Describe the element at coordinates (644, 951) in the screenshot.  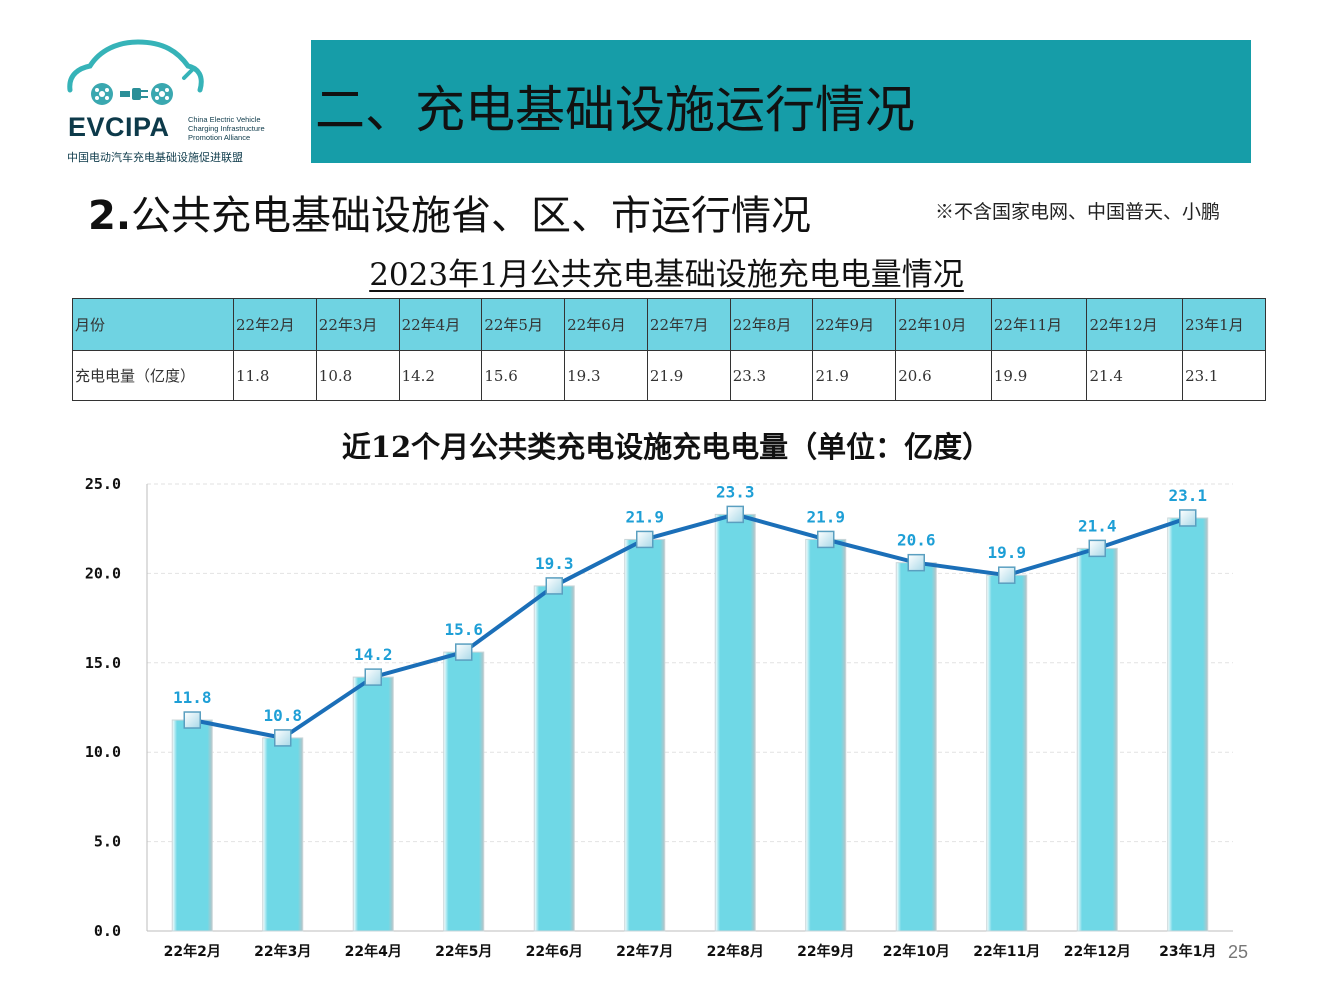
I see `x-tick-label: 22年7月` at that location.